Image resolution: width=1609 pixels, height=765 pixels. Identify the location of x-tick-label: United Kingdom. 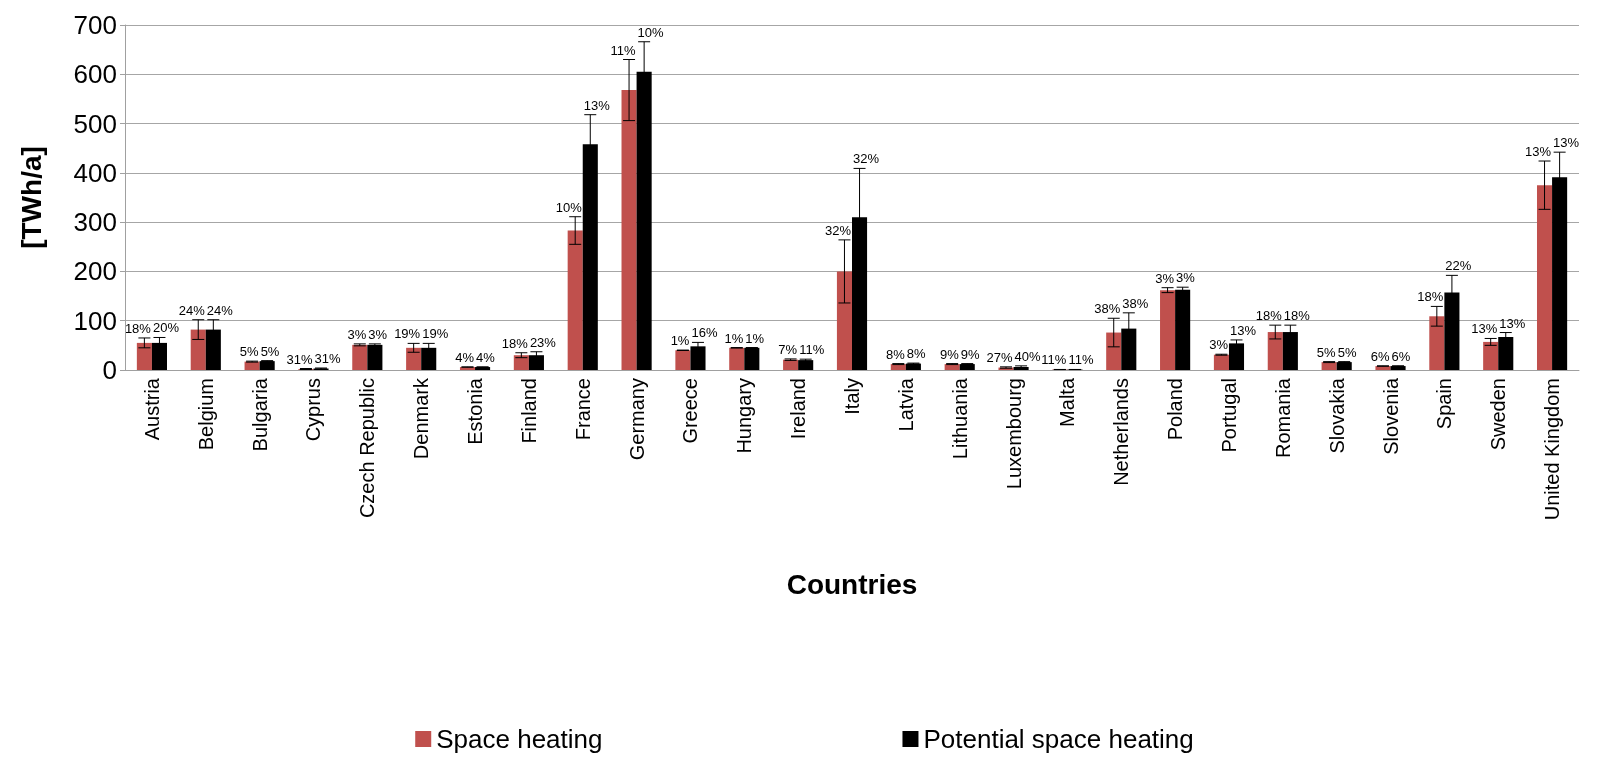
(1552, 449).